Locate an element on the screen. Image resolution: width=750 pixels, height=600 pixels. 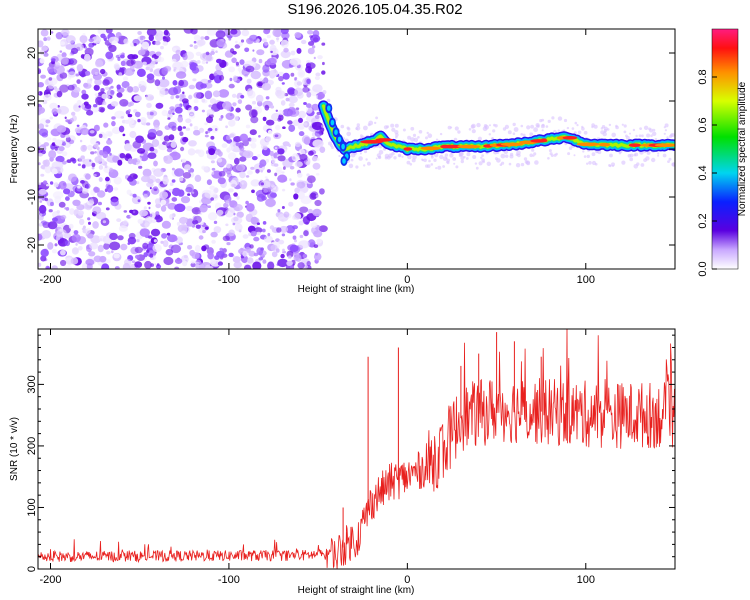
signal-track is located at coordinates (496, 130).